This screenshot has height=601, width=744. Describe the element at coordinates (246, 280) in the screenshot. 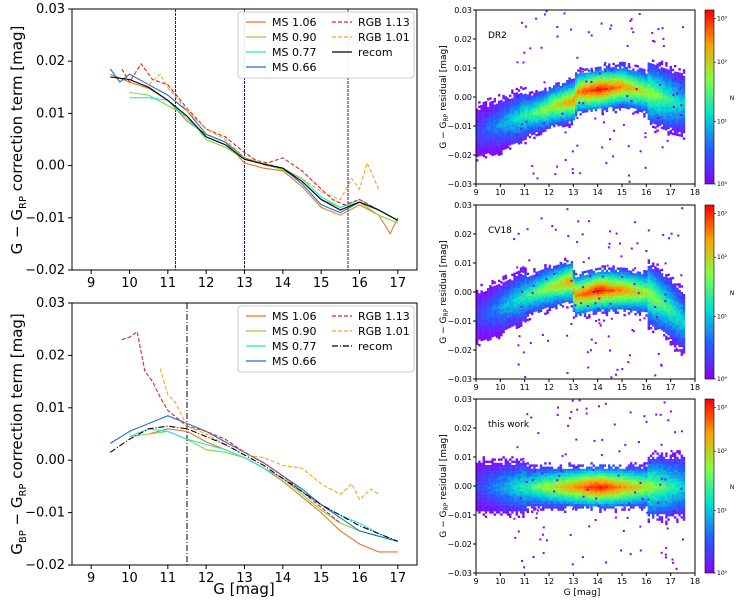

I see `x-ticks: 9 10 11 12 13 14 15 16 17` at that location.